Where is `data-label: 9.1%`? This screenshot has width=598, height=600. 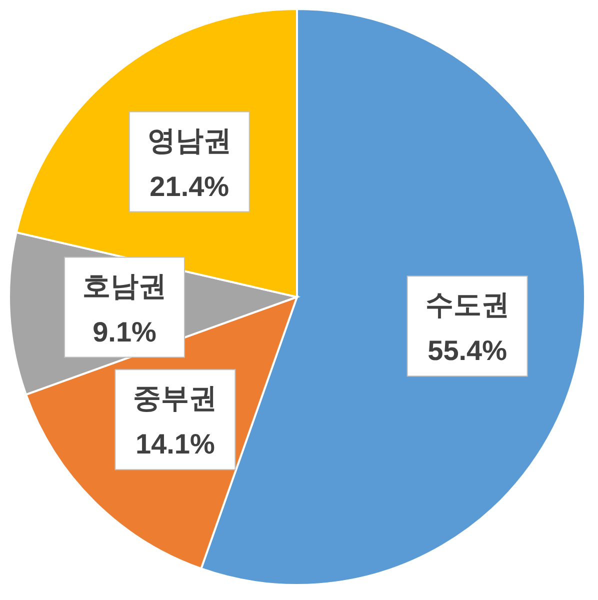
data-label: 9.1% is located at coordinates (124, 332).